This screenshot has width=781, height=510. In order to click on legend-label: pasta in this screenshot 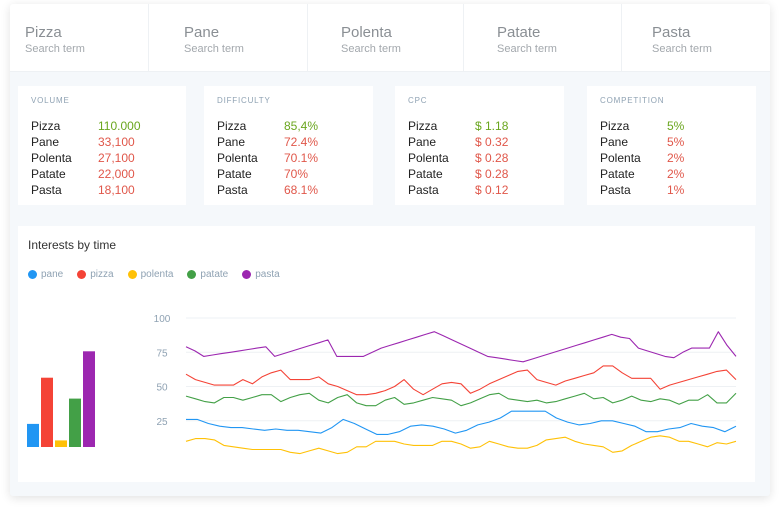, I will do `click(267, 274)`.